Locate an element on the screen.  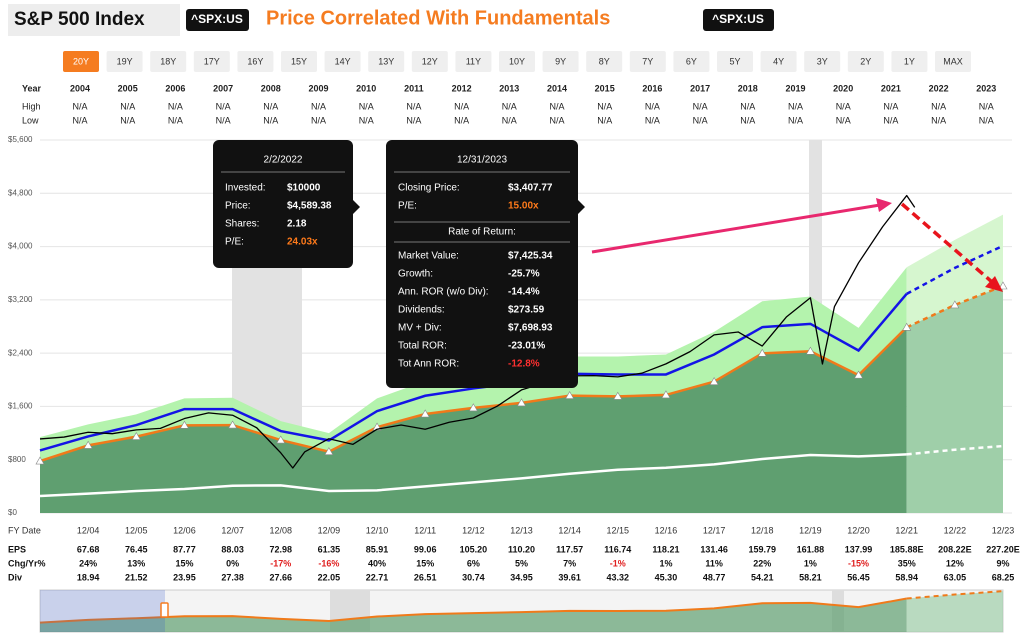
range-button-label: 14Y is located at coordinates (343, 61).